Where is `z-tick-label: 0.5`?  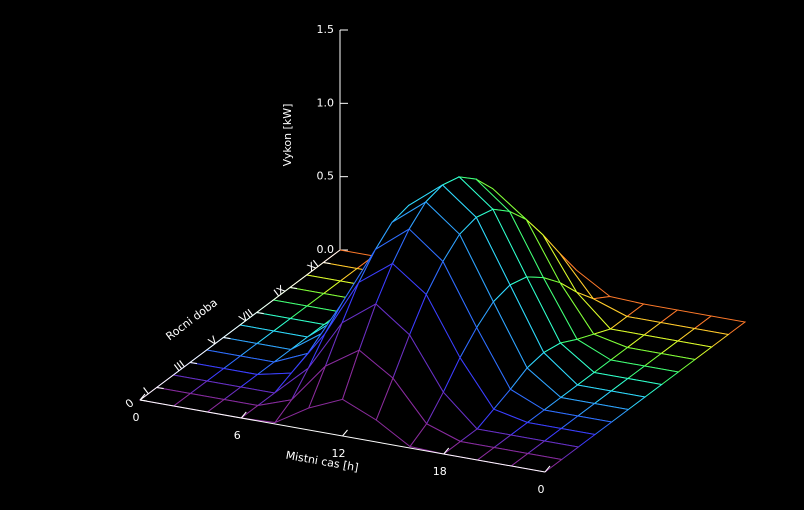
z-tick-label: 0.5 is located at coordinates (326, 176).